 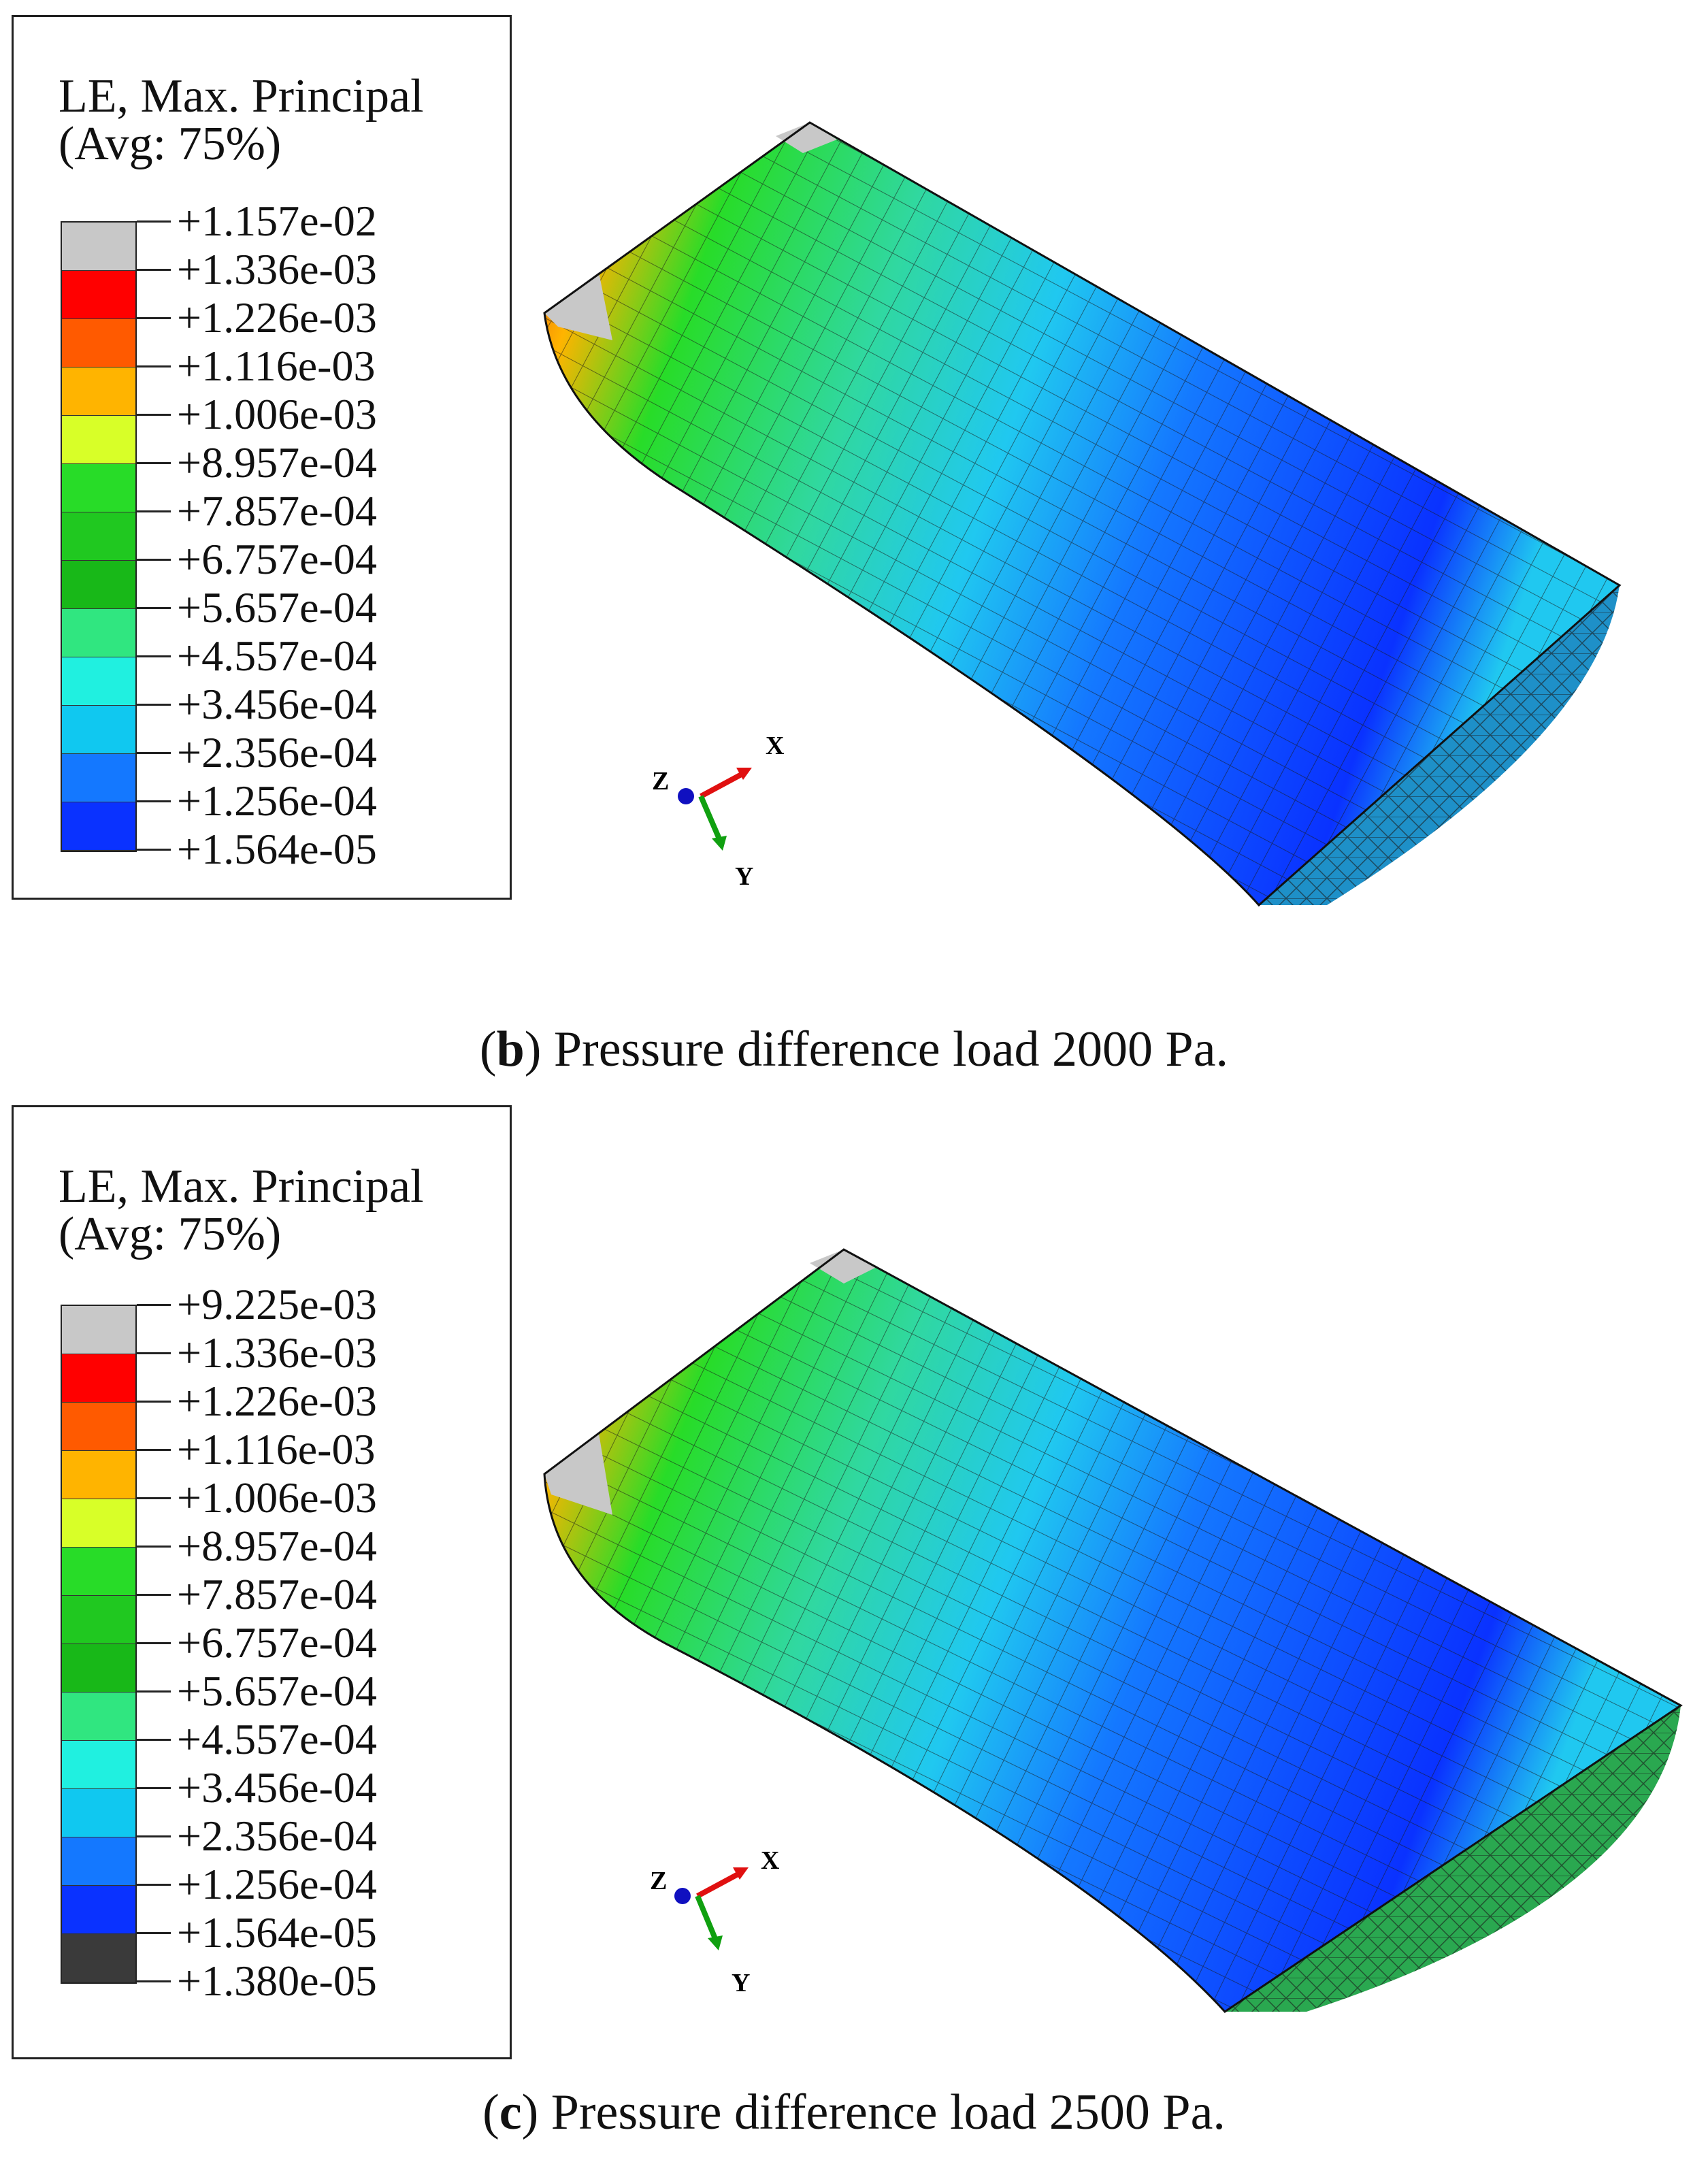 I want to click on figure-caption: (b) Pressure difference load 2000 Pa., so click(x=854, y=1049).